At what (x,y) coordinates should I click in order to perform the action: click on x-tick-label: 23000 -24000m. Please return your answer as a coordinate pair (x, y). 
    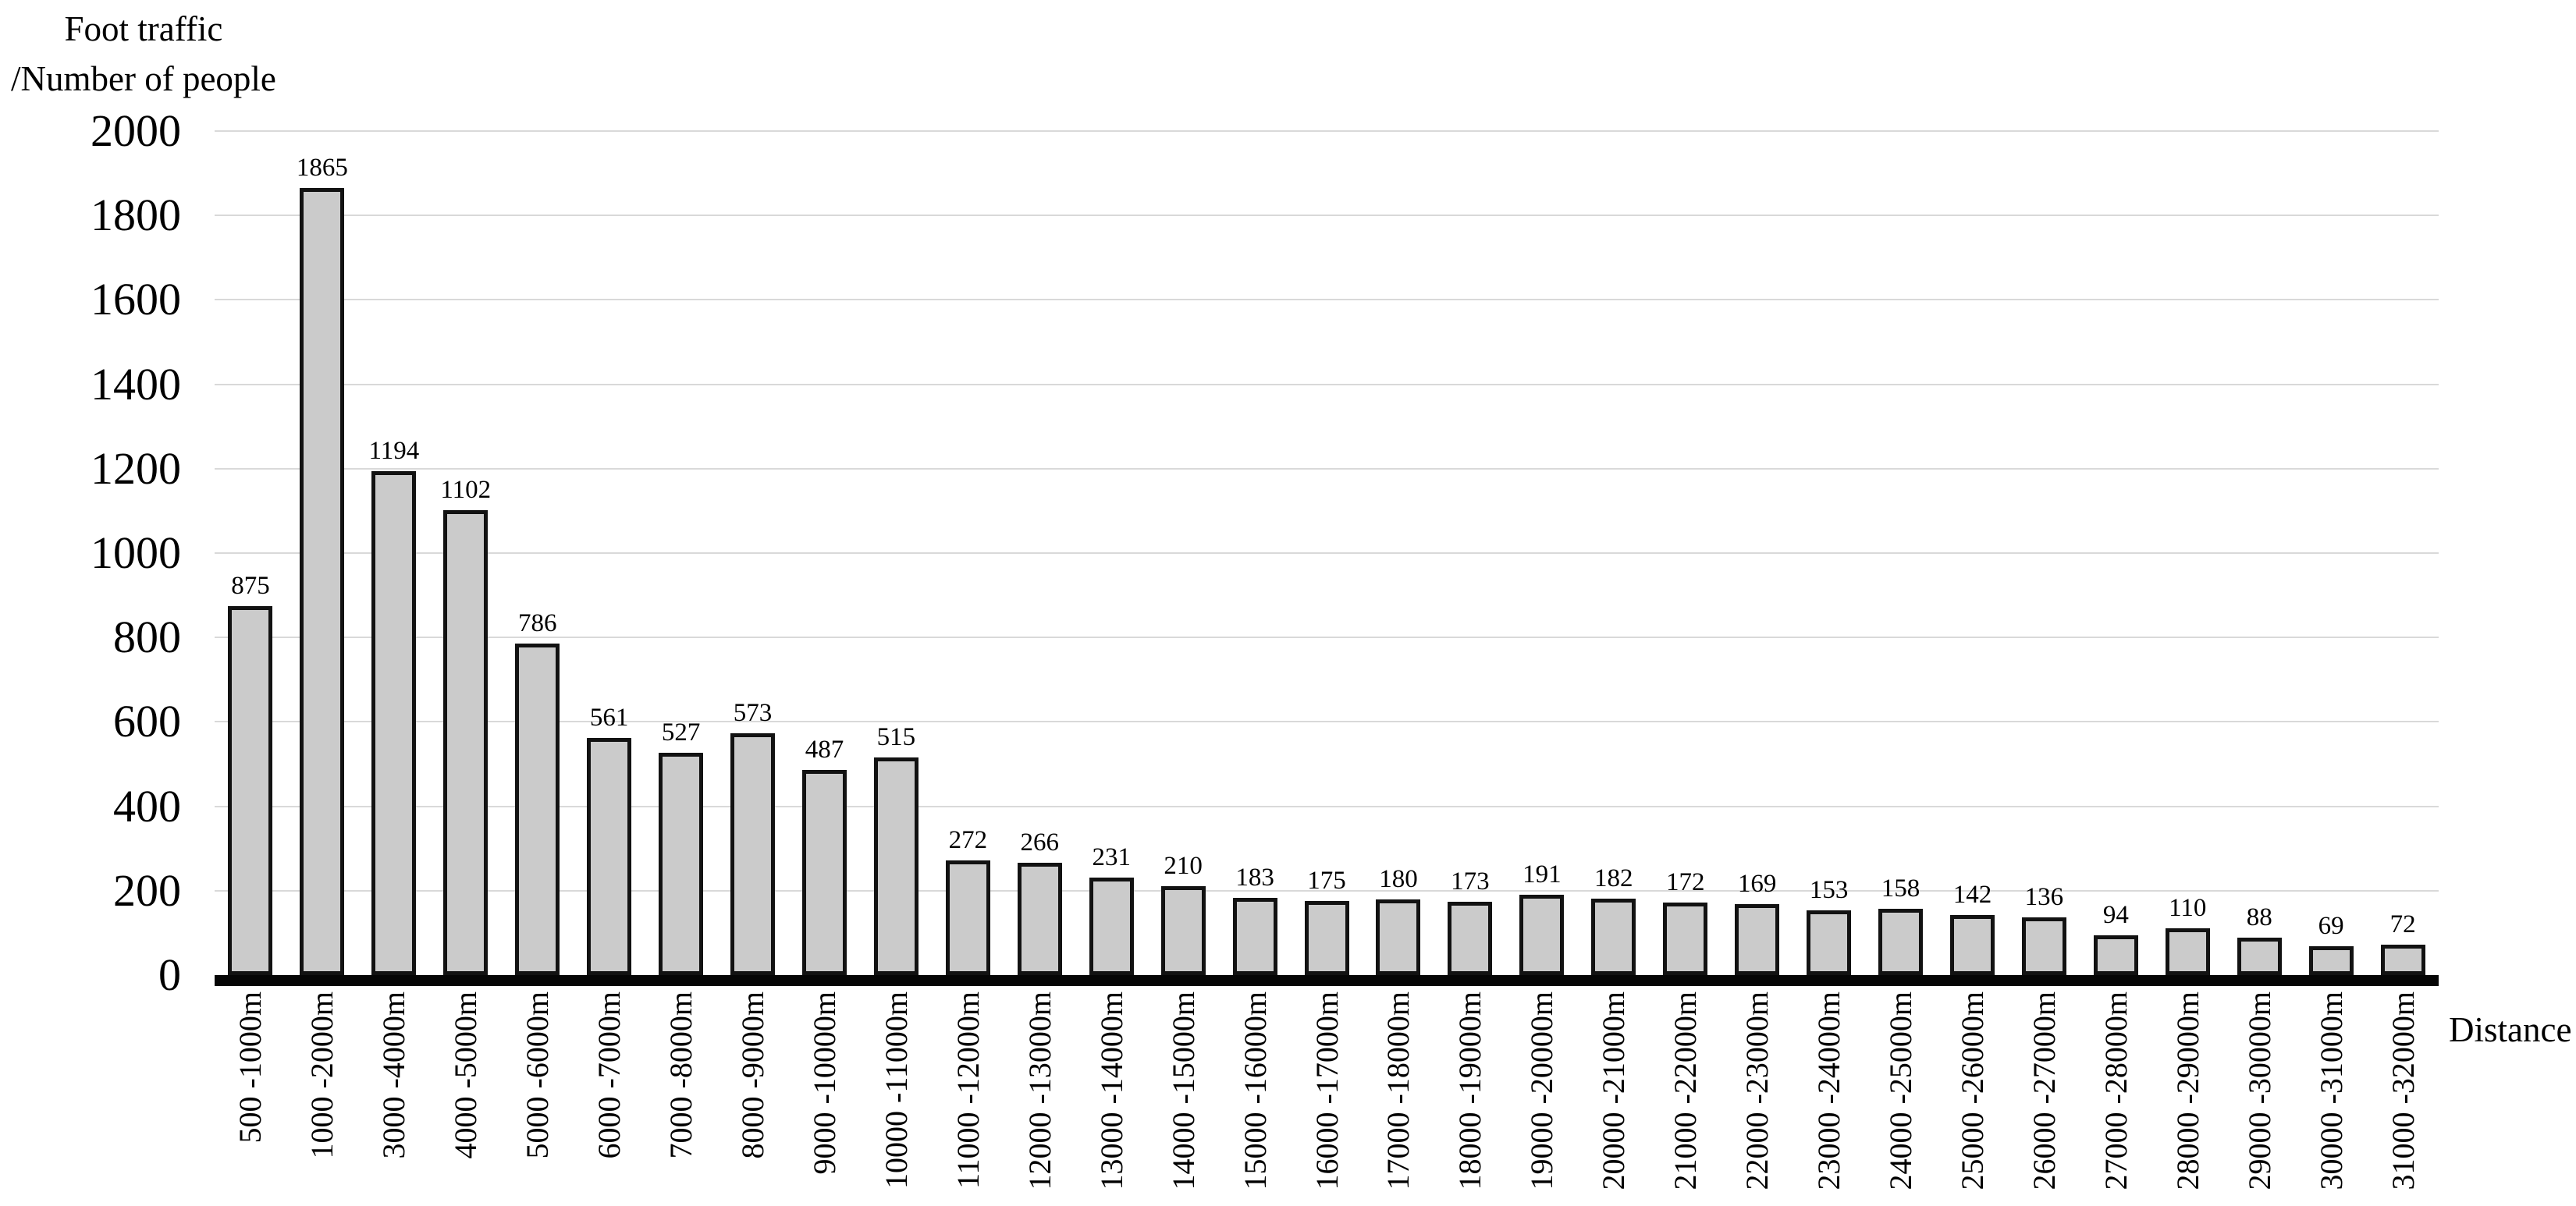
    Looking at the image, I should click on (1829, 1090).